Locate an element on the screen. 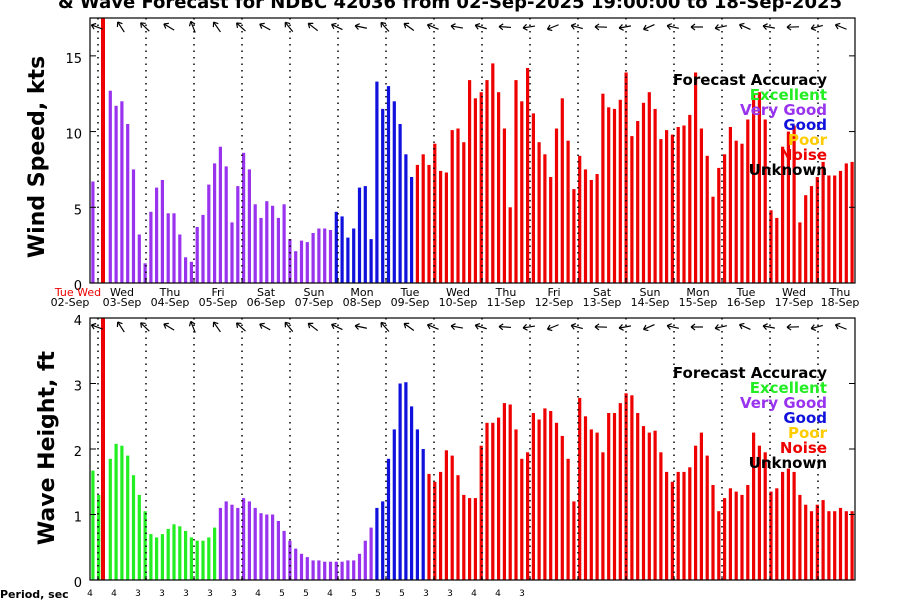  wave-legend-item: Excellent is located at coordinates (788, 388).